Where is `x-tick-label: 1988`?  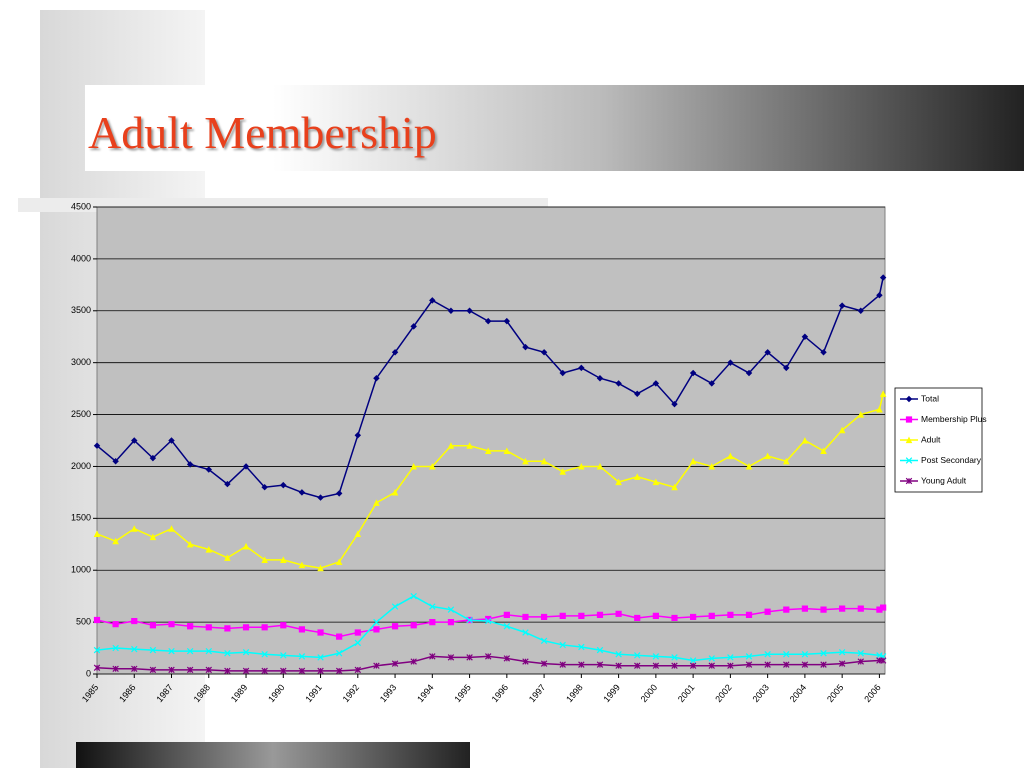 x-tick-label: 1988 is located at coordinates (202, 693).